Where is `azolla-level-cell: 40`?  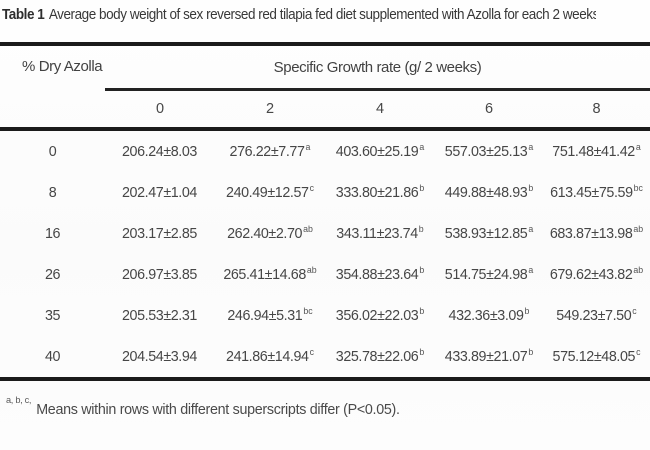
azolla-level-cell: 40 is located at coordinates (52, 356).